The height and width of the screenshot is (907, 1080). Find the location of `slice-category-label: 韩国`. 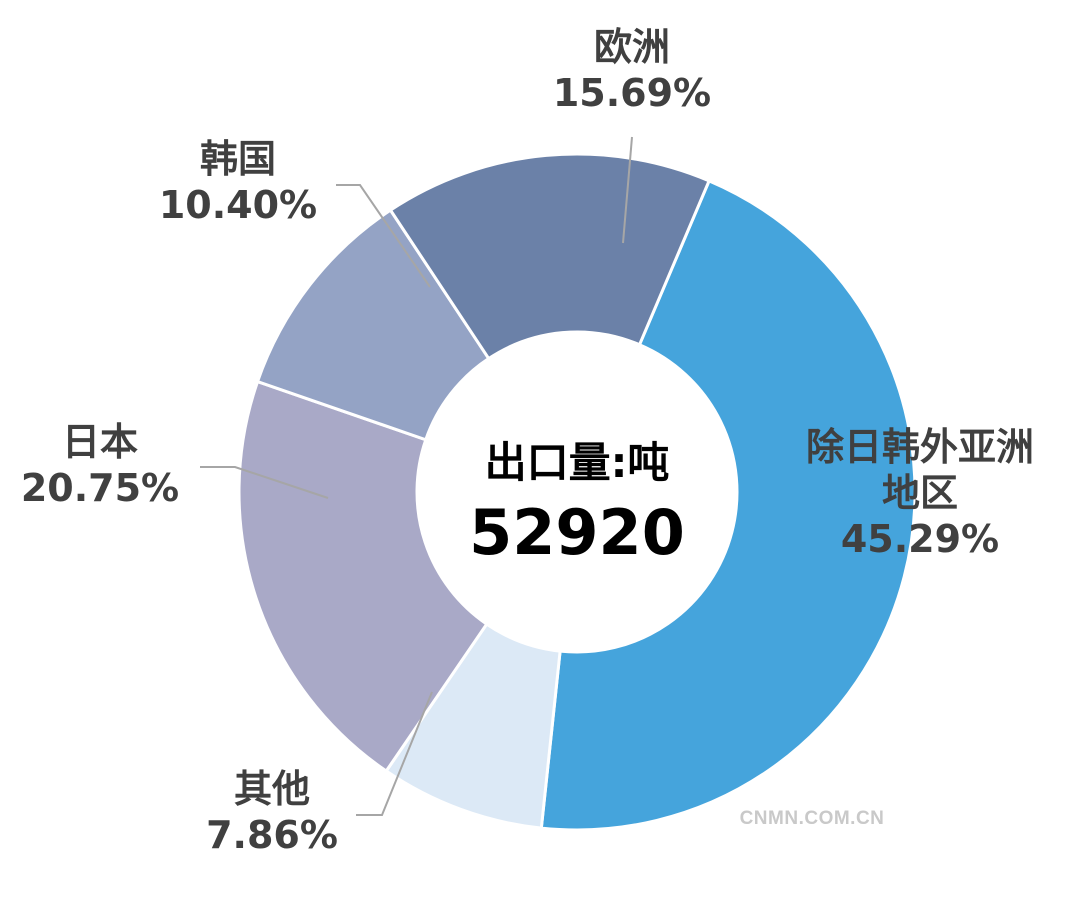

slice-category-label: 韩国 is located at coordinates (238, 159).